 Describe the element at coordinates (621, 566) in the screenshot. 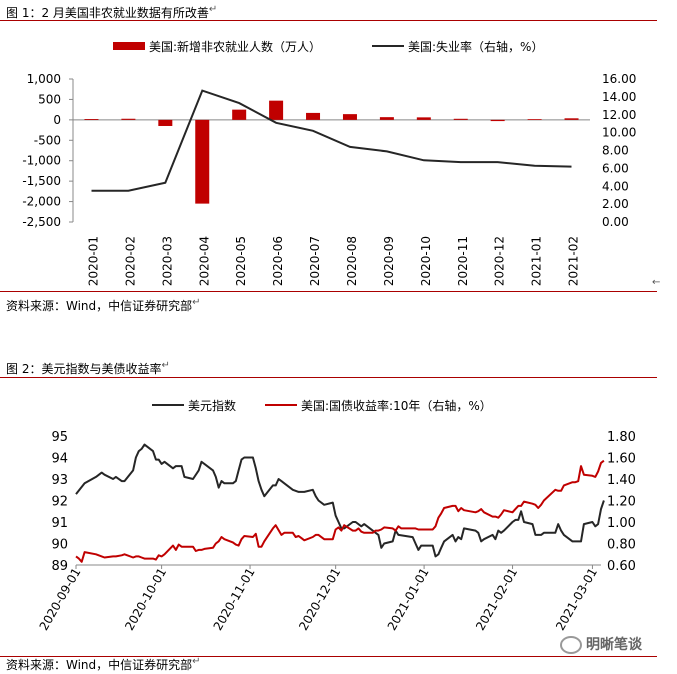

I see `y-right-tick-label: 0.60` at that location.